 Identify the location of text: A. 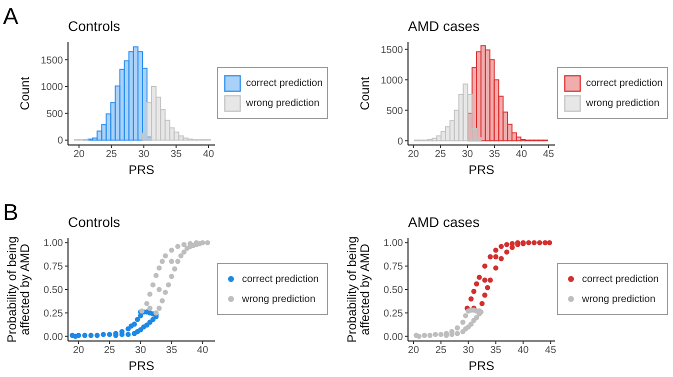
(10, 16).